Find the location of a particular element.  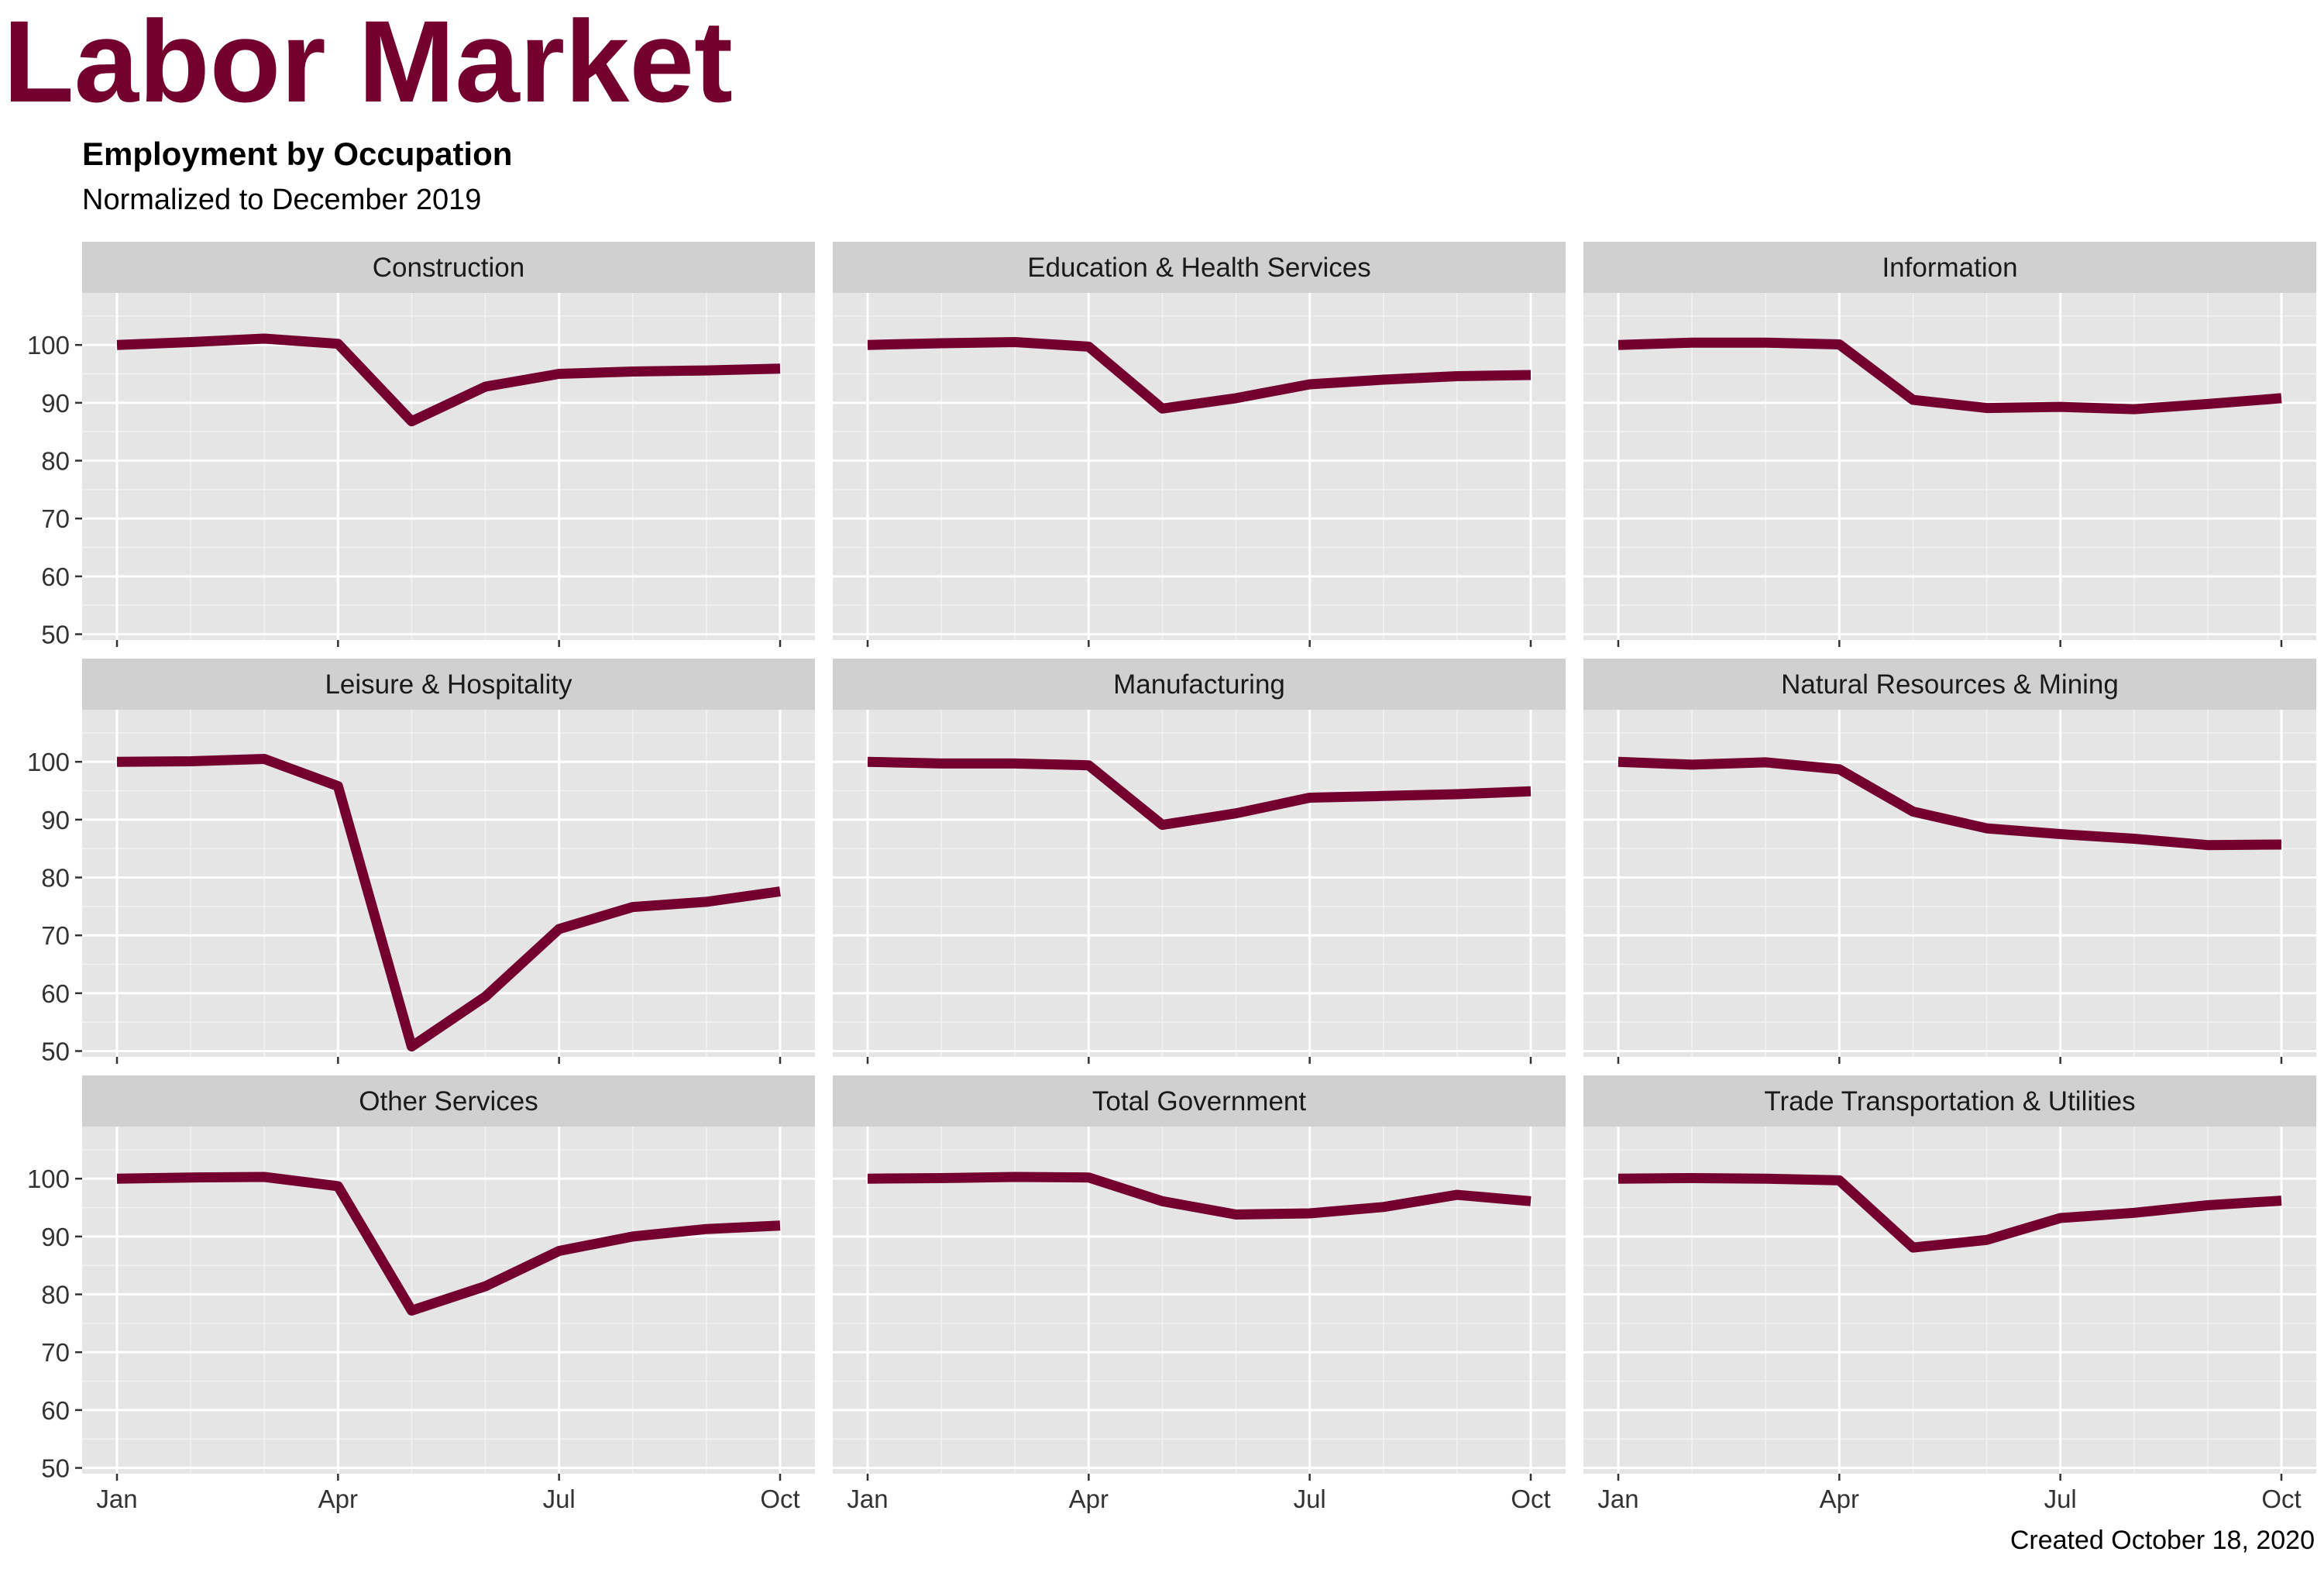

series-line-construction is located at coordinates (448, 380).